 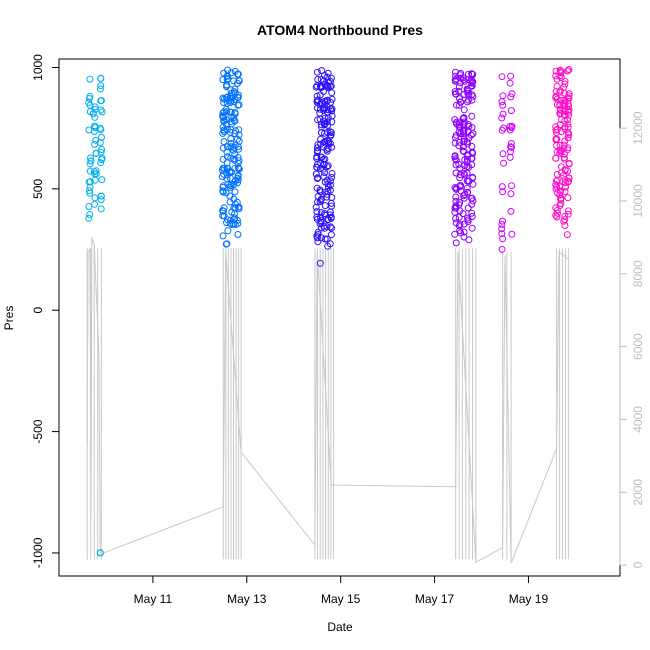 I want to click on chart-title: ATOM4 Northbound Pres, so click(x=340, y=30).